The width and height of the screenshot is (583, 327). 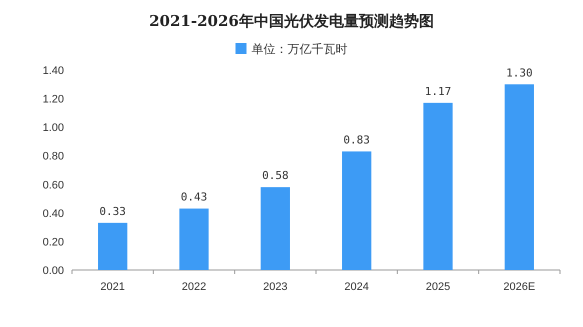 I want to click on y-tick-label: 0.60, so click(x=53, y=185).